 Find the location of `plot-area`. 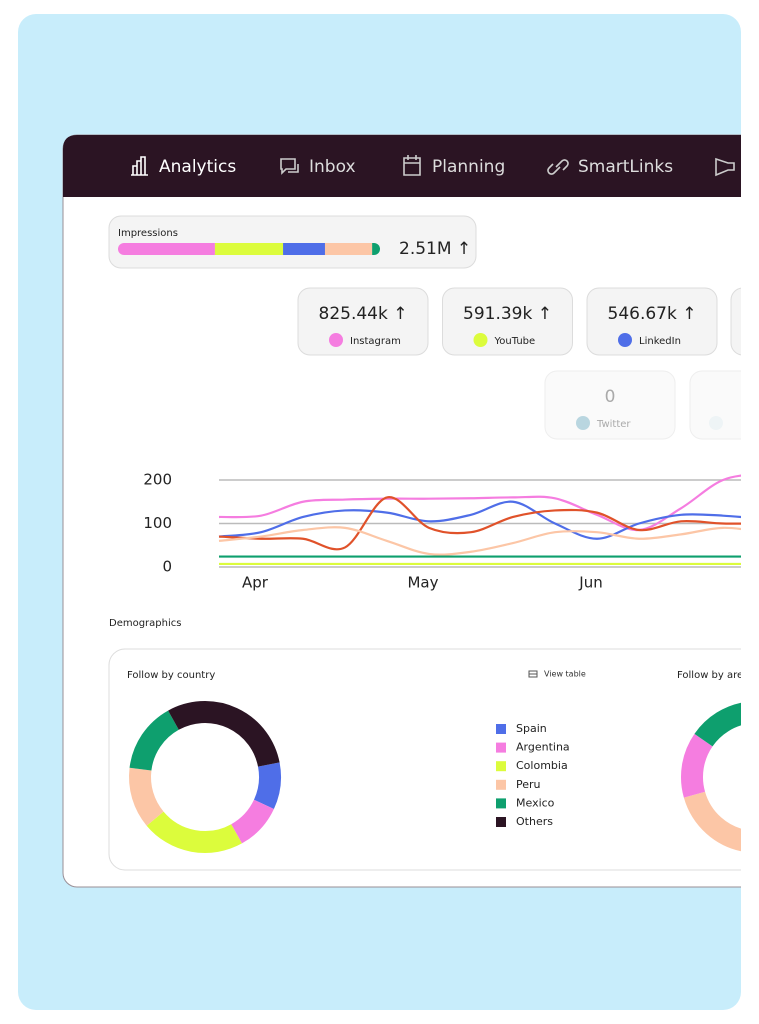

plot-area is located at coordinates (479, 519).